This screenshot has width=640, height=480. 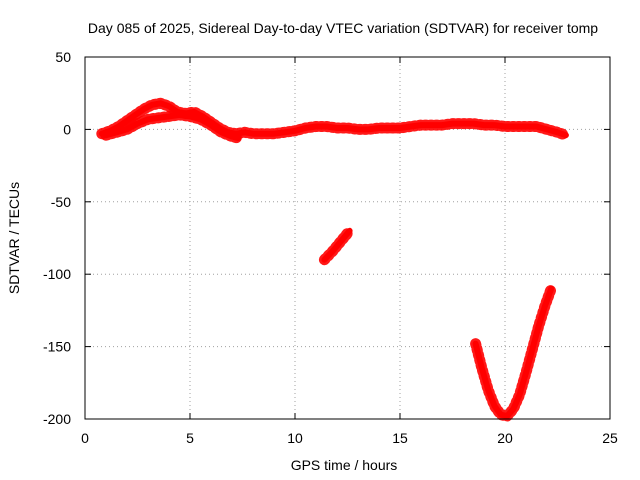 I want to click on y-tick-label: -50, so click(x=61, y=202).